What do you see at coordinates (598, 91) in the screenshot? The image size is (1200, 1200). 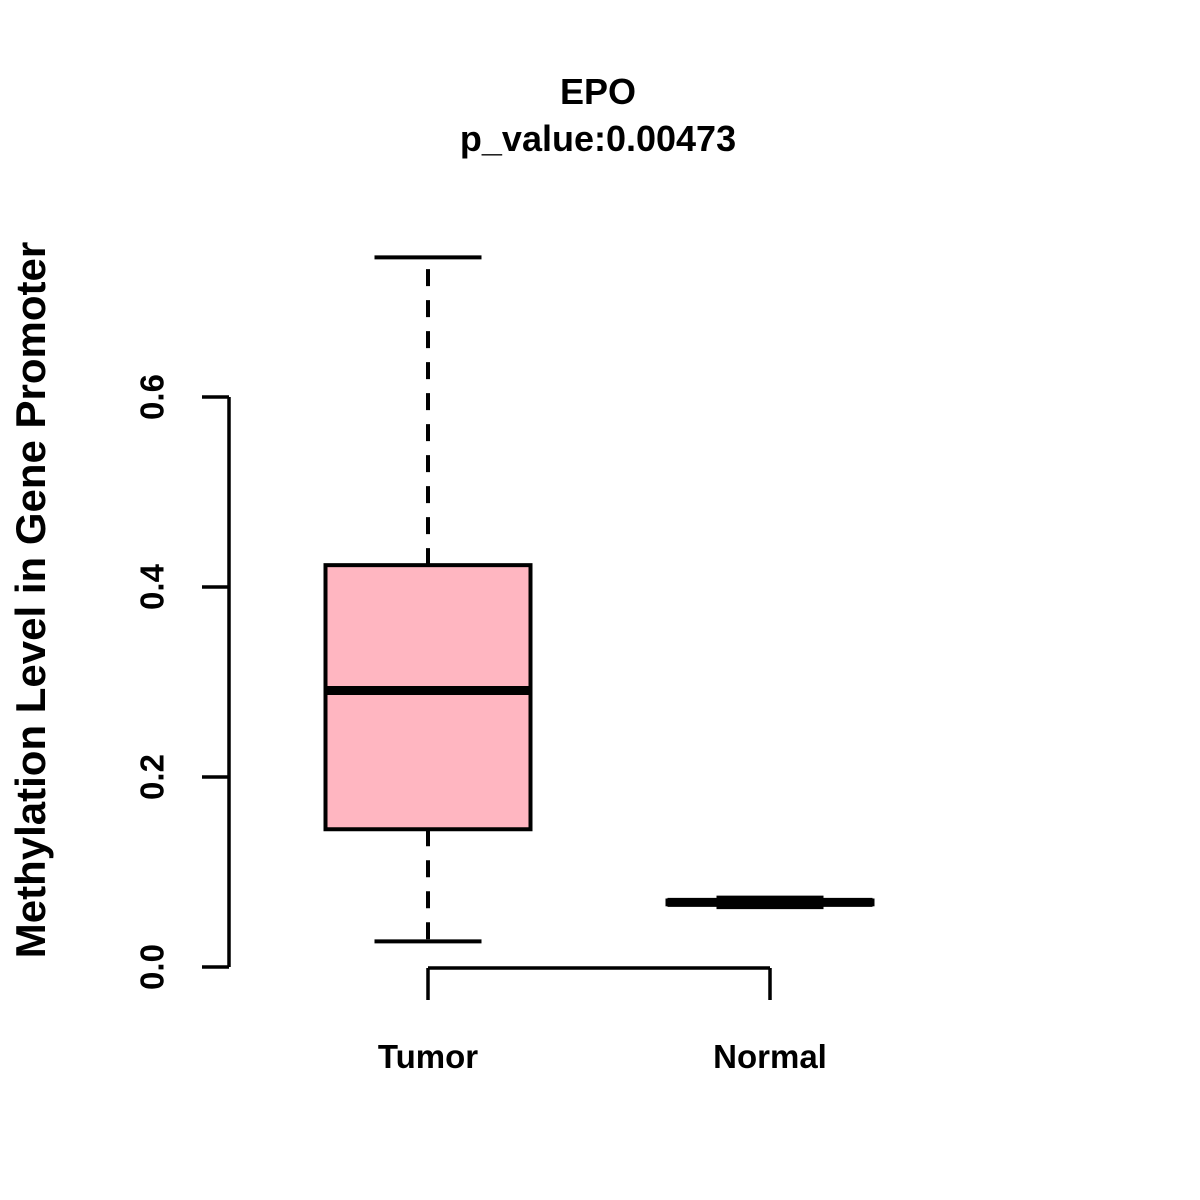 I see `plot-title: EPO` at bounding box center [598, 91].